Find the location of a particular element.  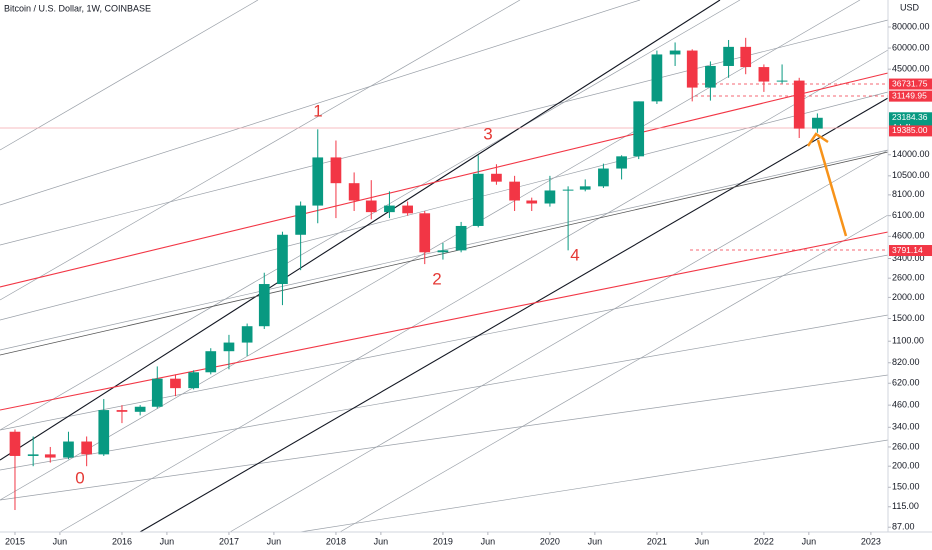

y-tick-label: 460.00 is located at coordinates (906, 405).